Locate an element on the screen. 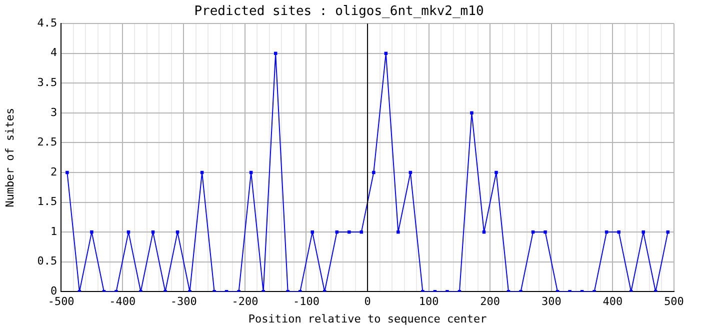 The image size is (704, 328). y-axis-title: Number of sites is located at coordinates (9, 158).